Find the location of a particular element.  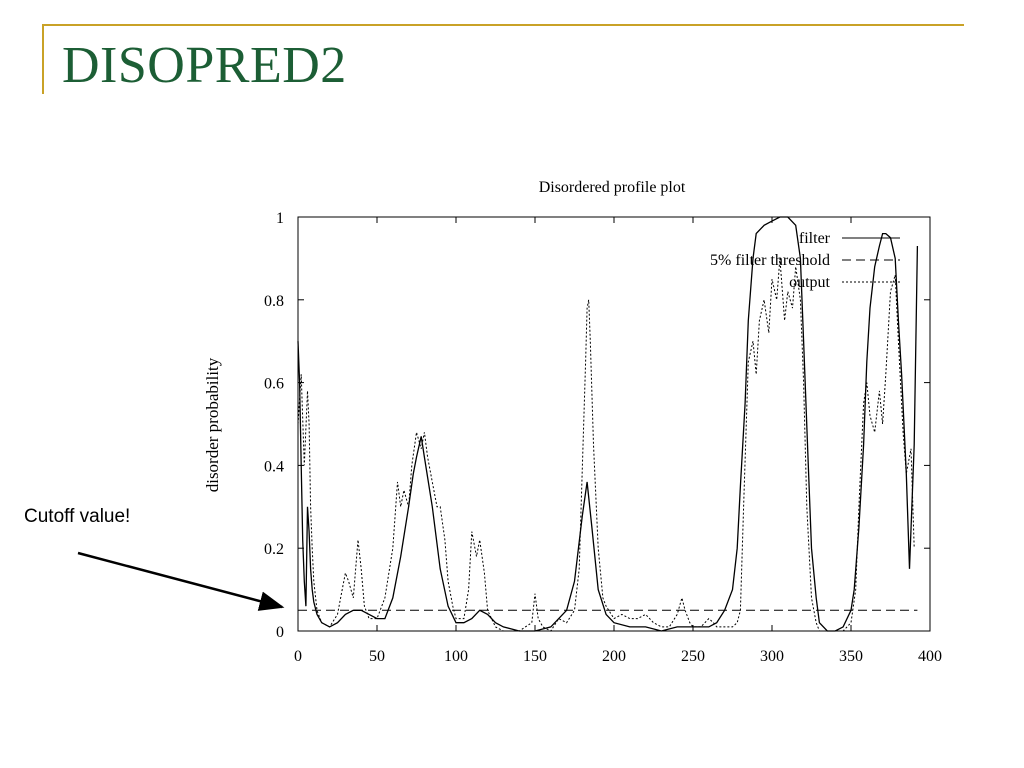

y-tick-label: 0.6 is located at coordinates (274, 384).